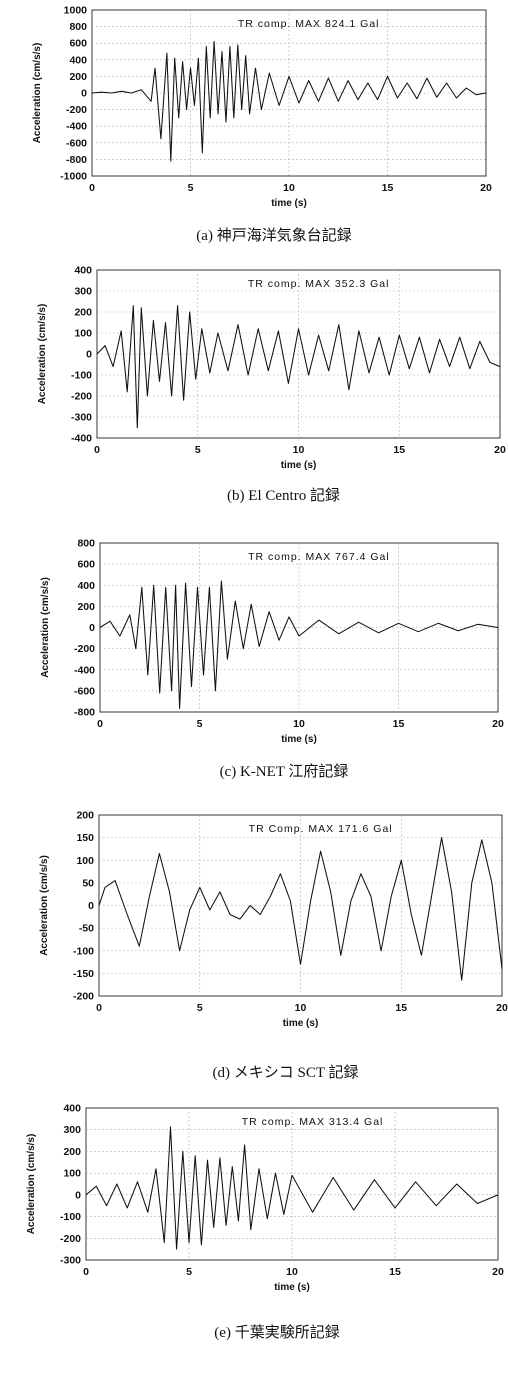 The image size is (508, 1374). What do you see at coordinates (276, 1332) in the screenshot?
I see `panel-caption: (e) 千葉実験所記録` at bounding box center [276, 1332].